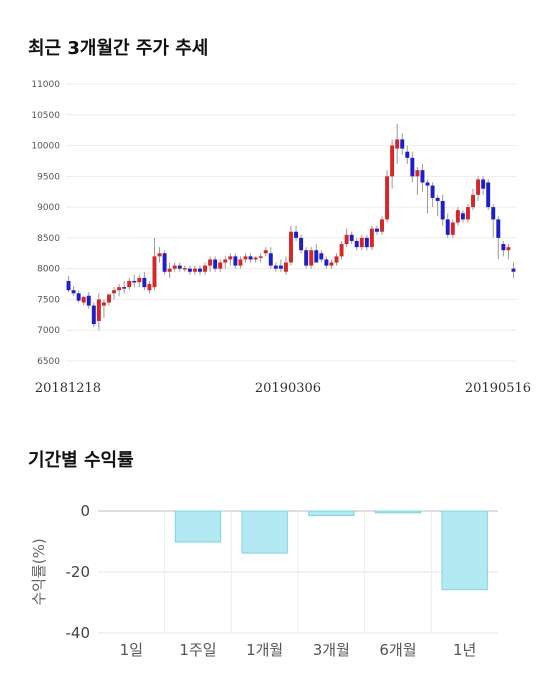  What do you see at coordinates (48, 362) in the screenshot?
I see `price-y-tick-label: 6500` at bounding box center [48, 362].